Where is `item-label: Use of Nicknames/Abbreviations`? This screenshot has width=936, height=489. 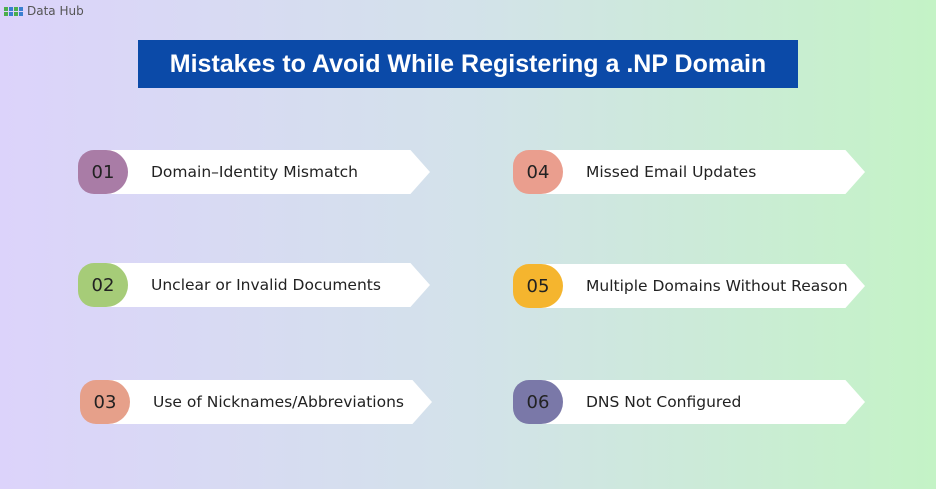 item-label: Use of Nicknames/Abbreviations is located at coordinates (278, 402).